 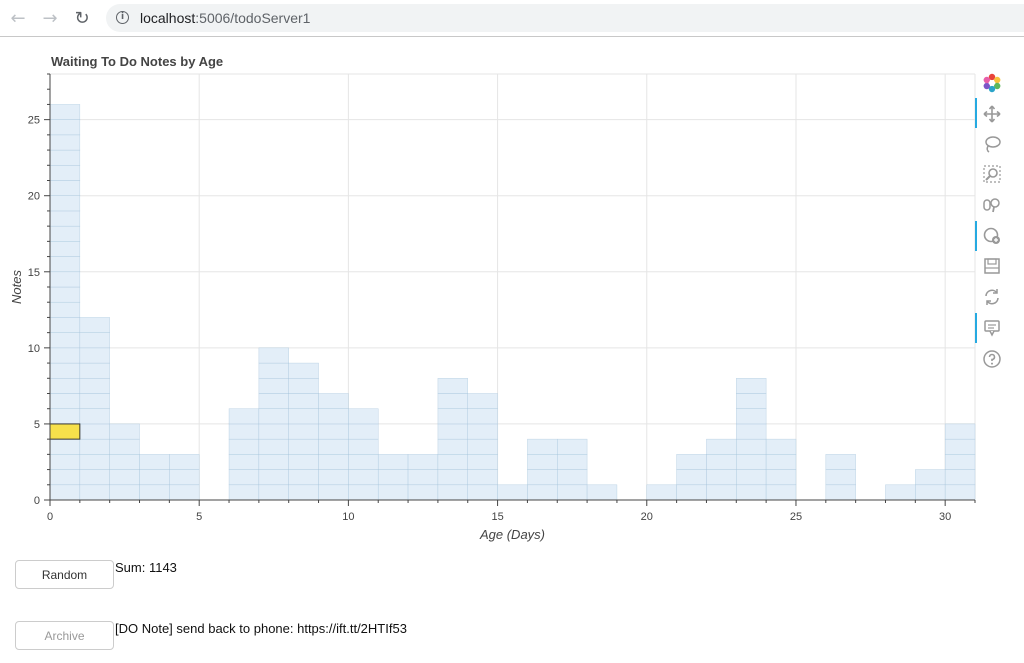 What do you see at coordinates (992, 266) in the screenshot?
I see `save-icon` at bounding box center [992, 266].